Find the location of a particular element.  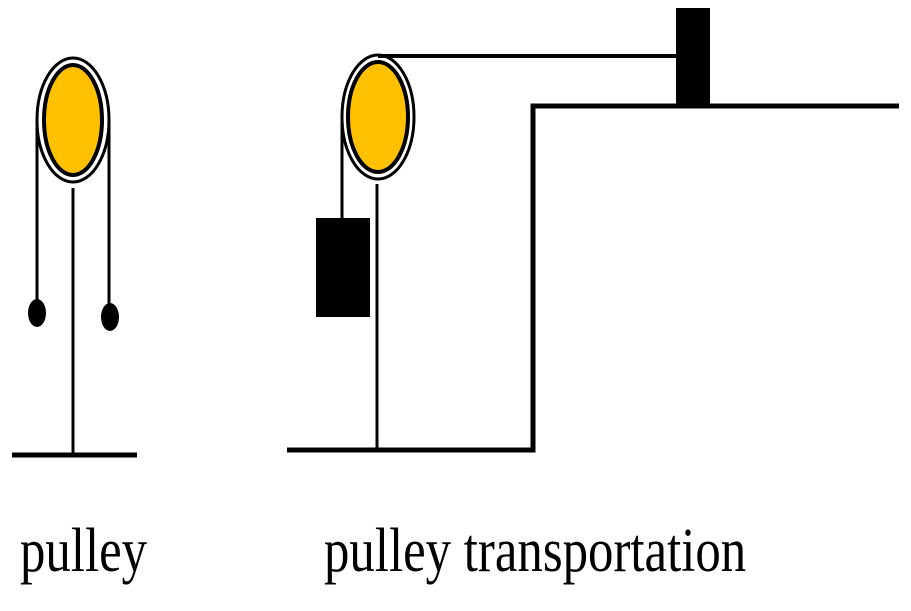

simple-pulley is located at coordinates (74, 257).